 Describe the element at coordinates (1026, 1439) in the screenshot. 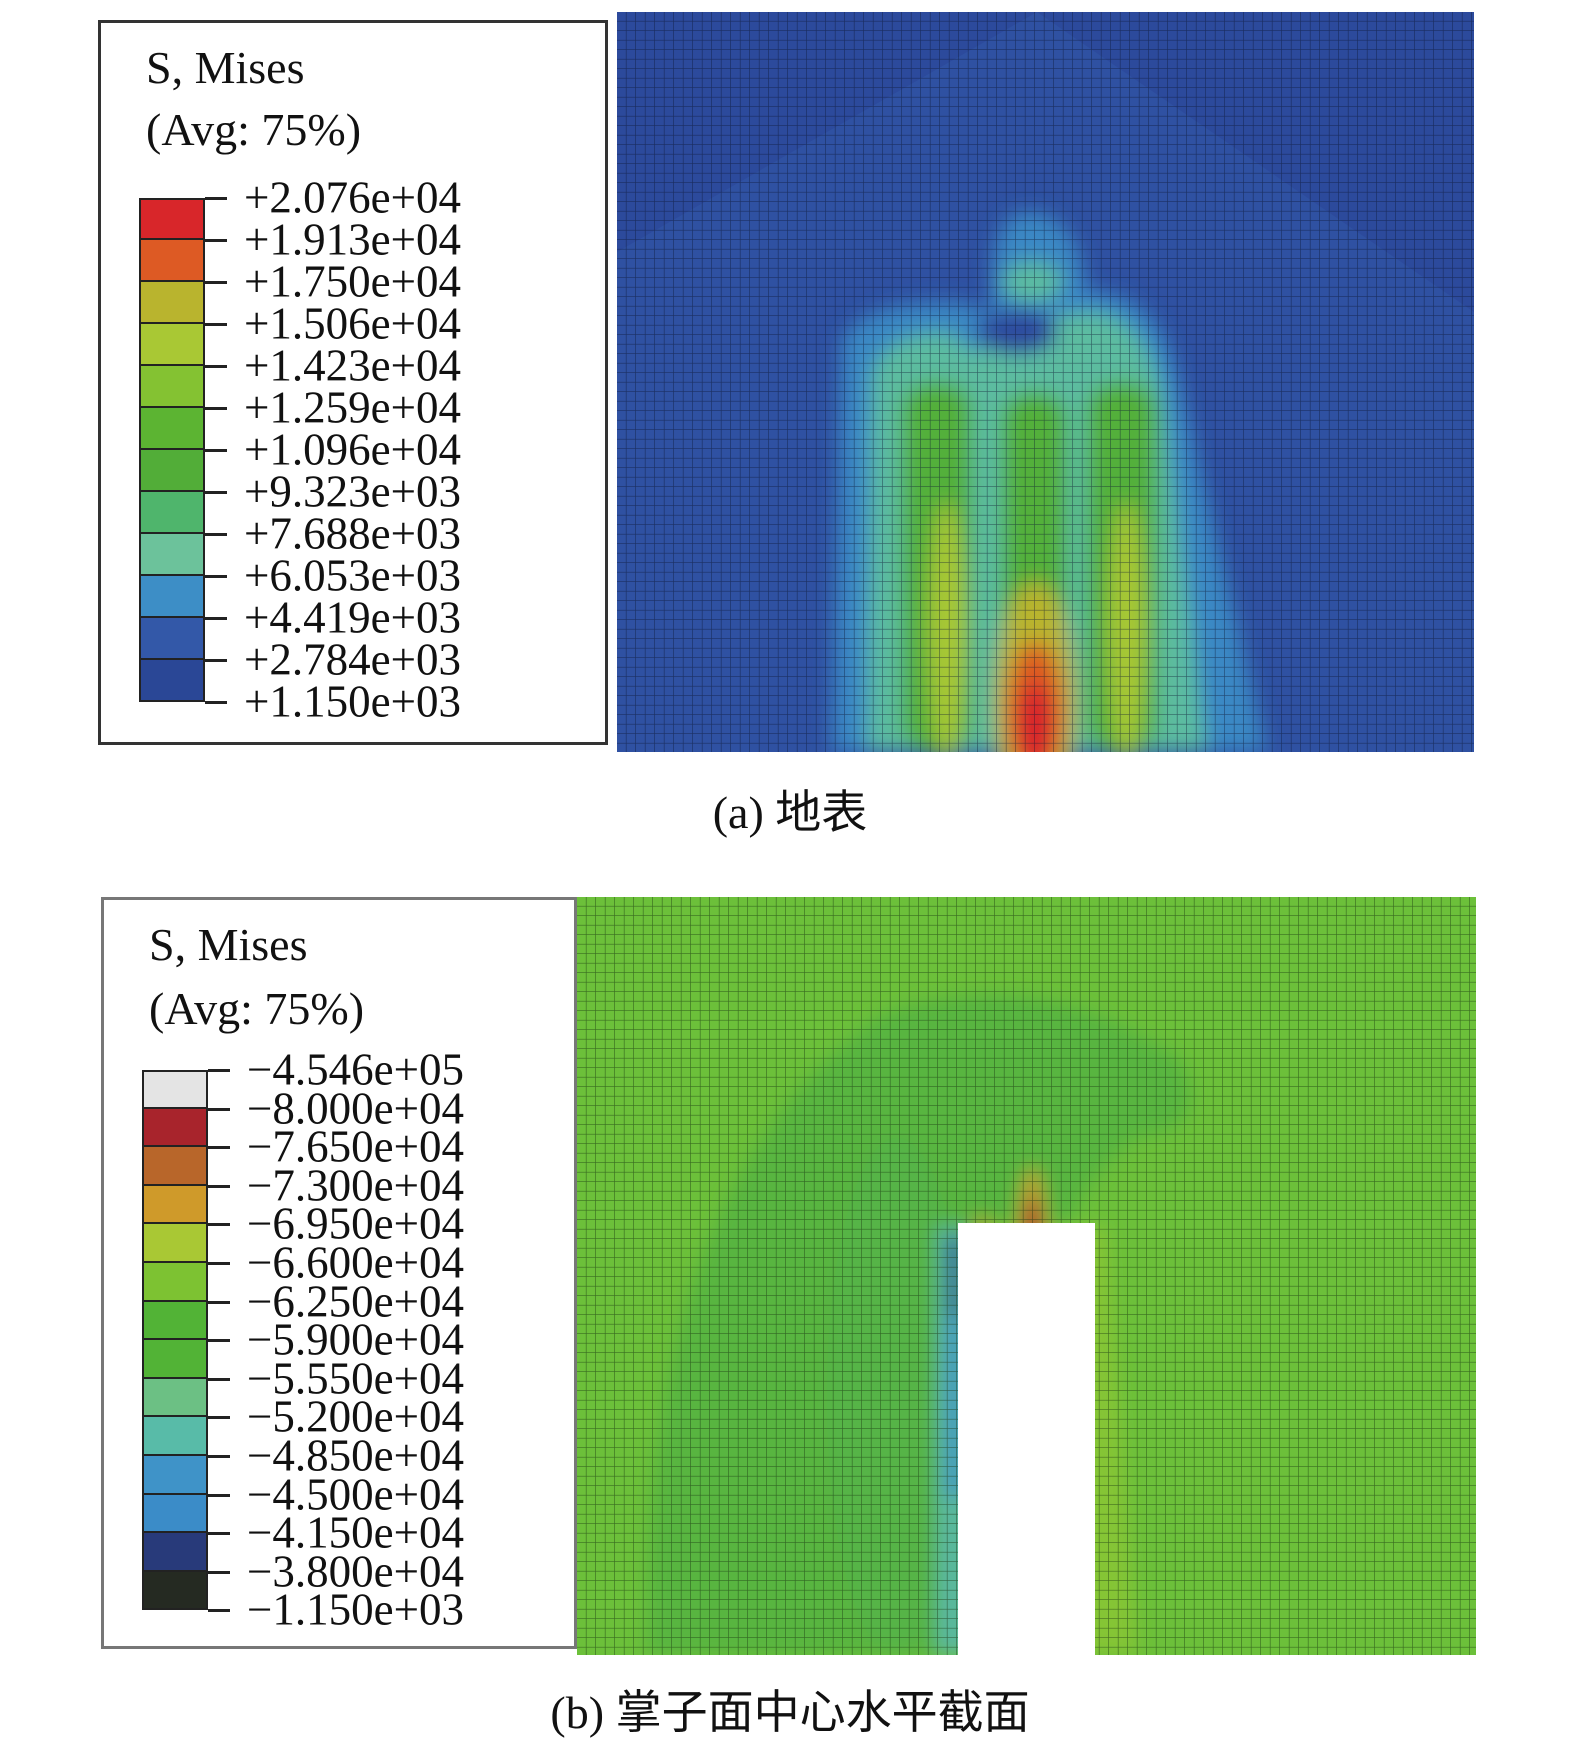

I see `tunnel-opening` at that location.